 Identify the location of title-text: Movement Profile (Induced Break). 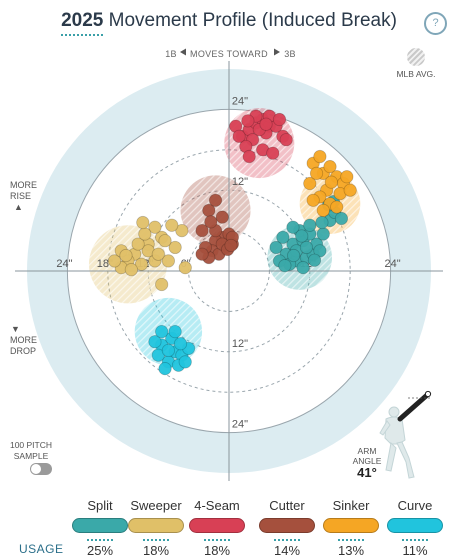
(252, 20).